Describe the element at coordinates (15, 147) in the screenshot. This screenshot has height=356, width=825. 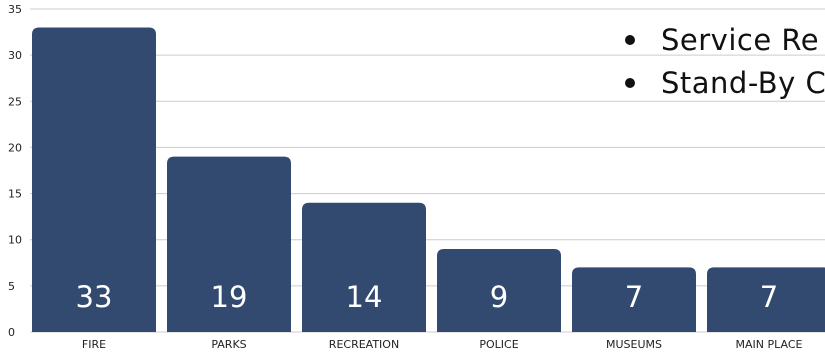
I see `y-tick-label: 20` at that location.